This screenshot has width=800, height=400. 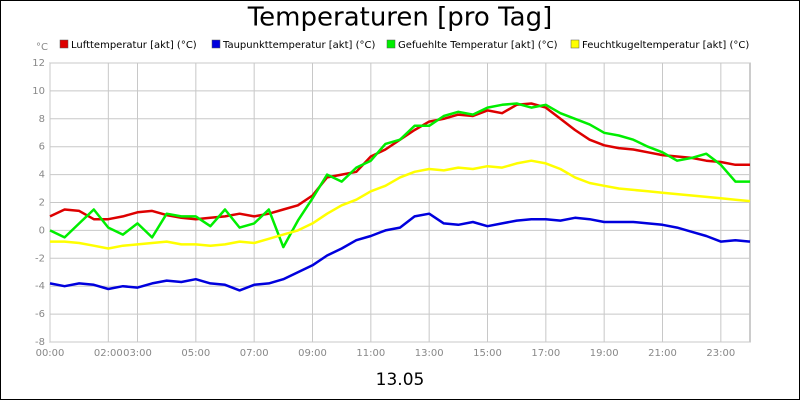 I want to click on x-tick-label: 23:00, so click(x=720, y=353).